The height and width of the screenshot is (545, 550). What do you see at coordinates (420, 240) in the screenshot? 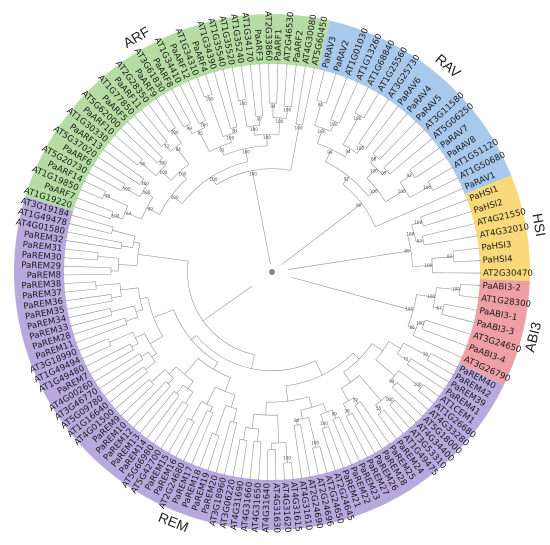
I see `bootstrap-value: 63` at bounding box center [420, 240].